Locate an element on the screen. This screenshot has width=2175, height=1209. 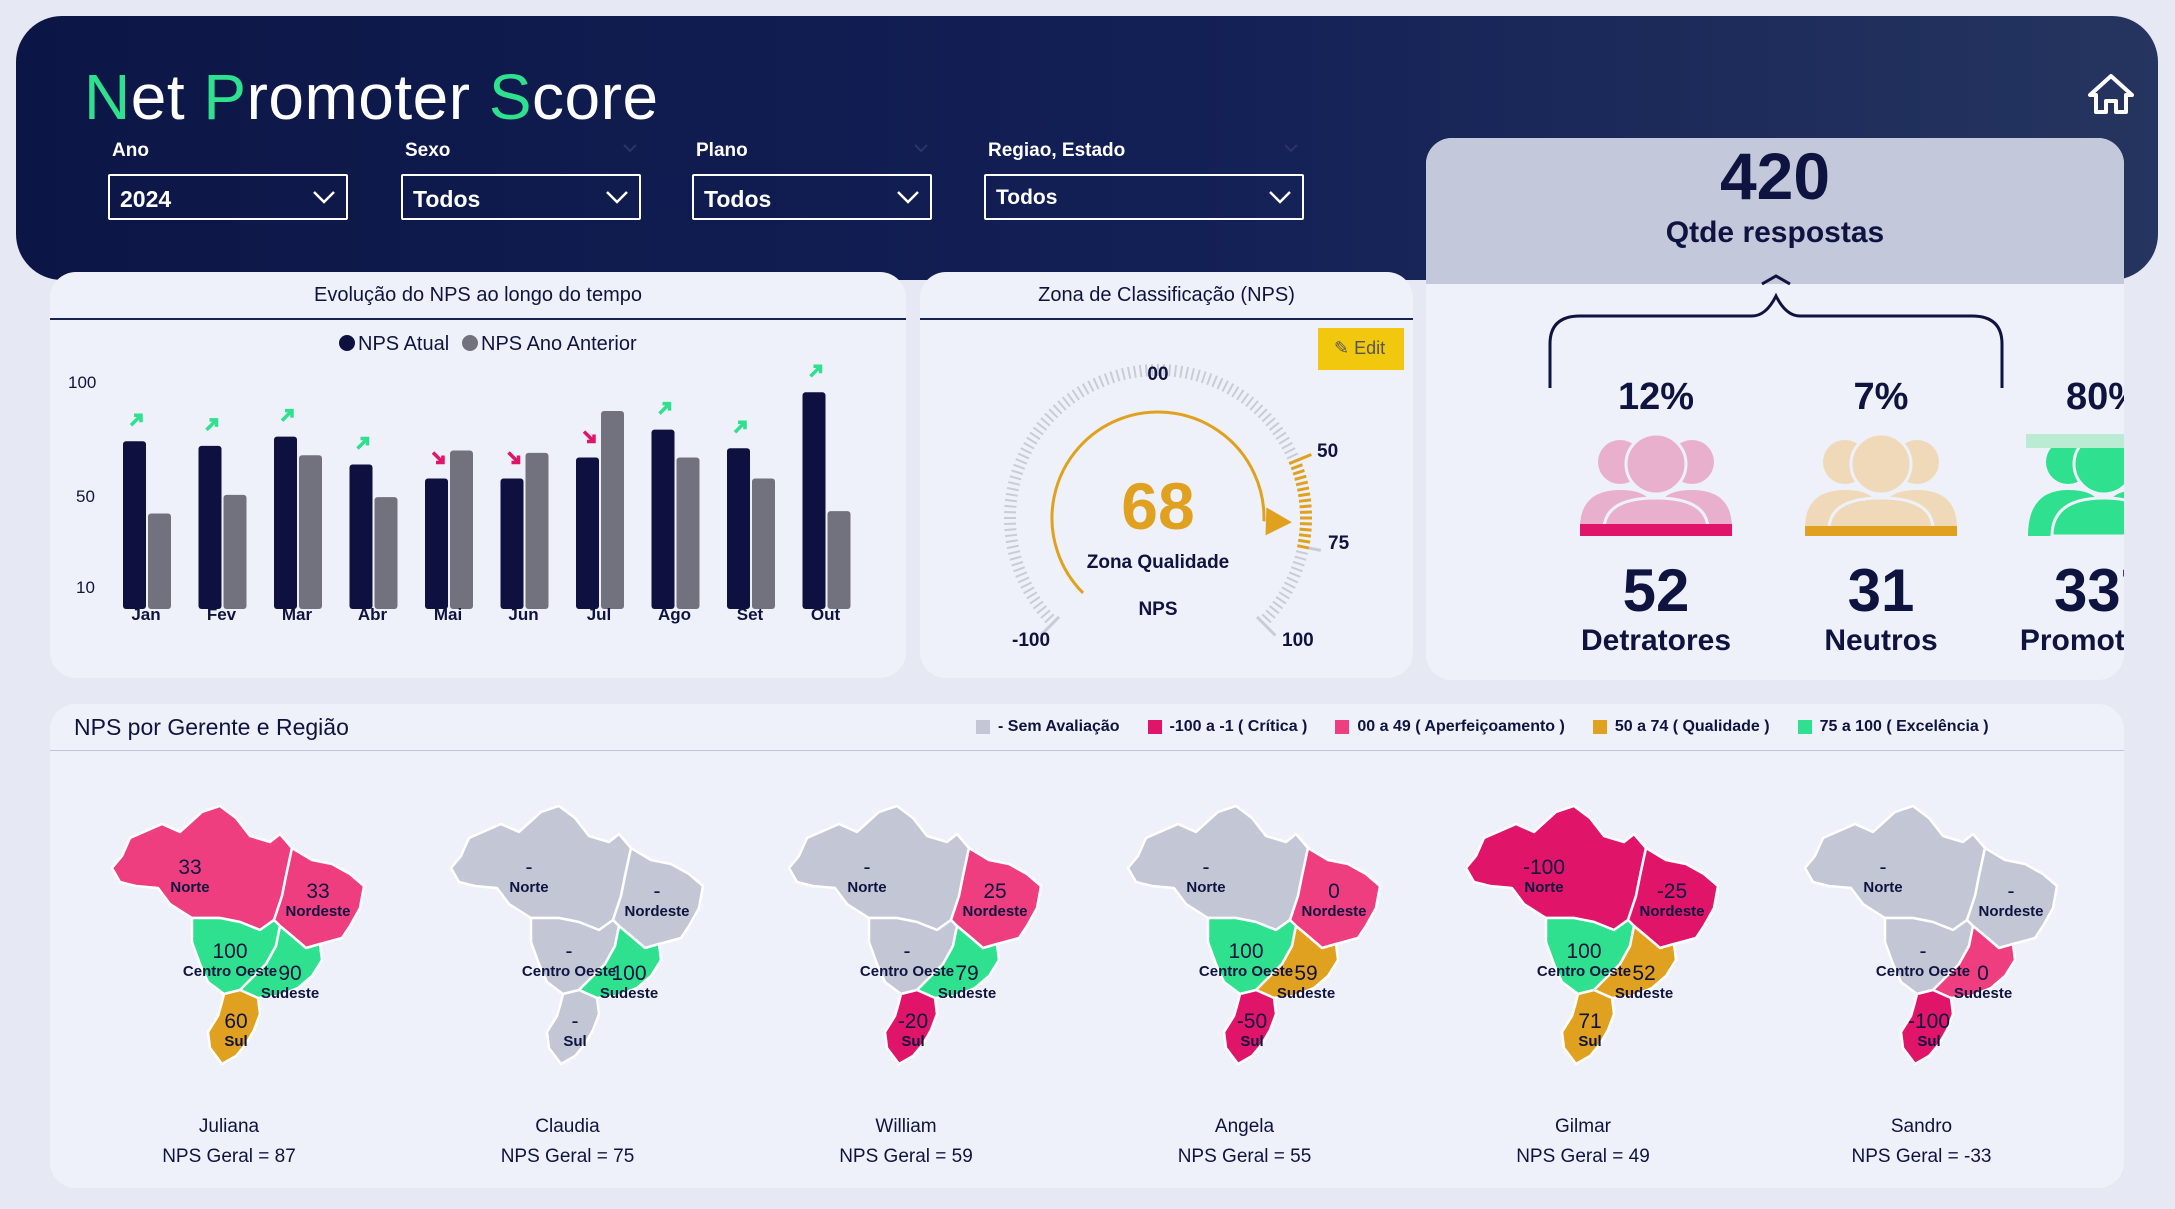
responses-header is located at coordinates (1775, 211).